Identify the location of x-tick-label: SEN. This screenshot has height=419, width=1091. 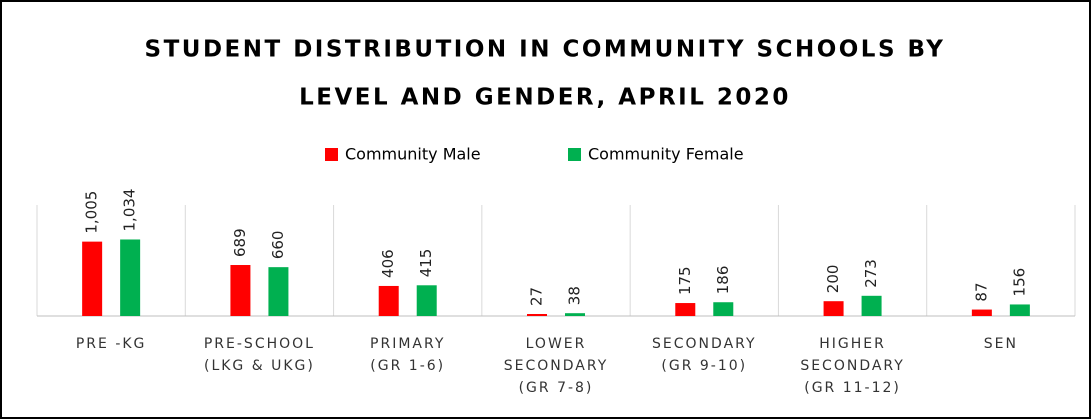
(1001, 344).